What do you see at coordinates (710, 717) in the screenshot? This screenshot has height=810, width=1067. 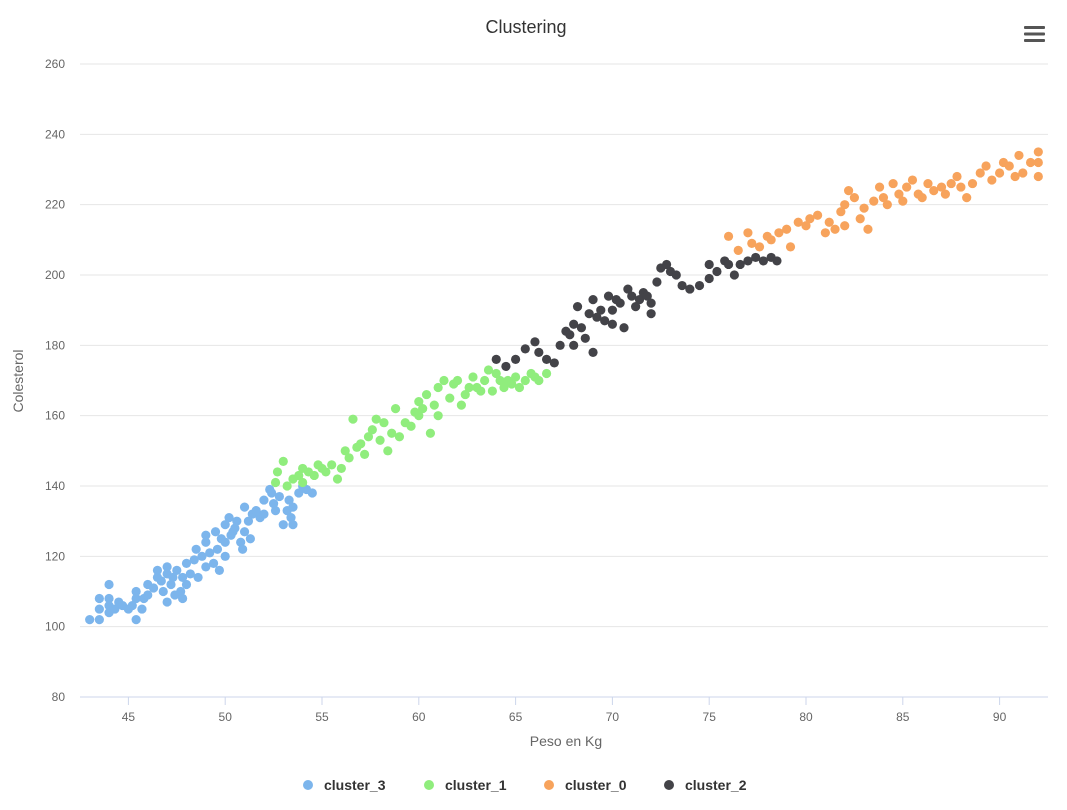 I see `x-tick-label: 75` at bounding box center [710, 717].